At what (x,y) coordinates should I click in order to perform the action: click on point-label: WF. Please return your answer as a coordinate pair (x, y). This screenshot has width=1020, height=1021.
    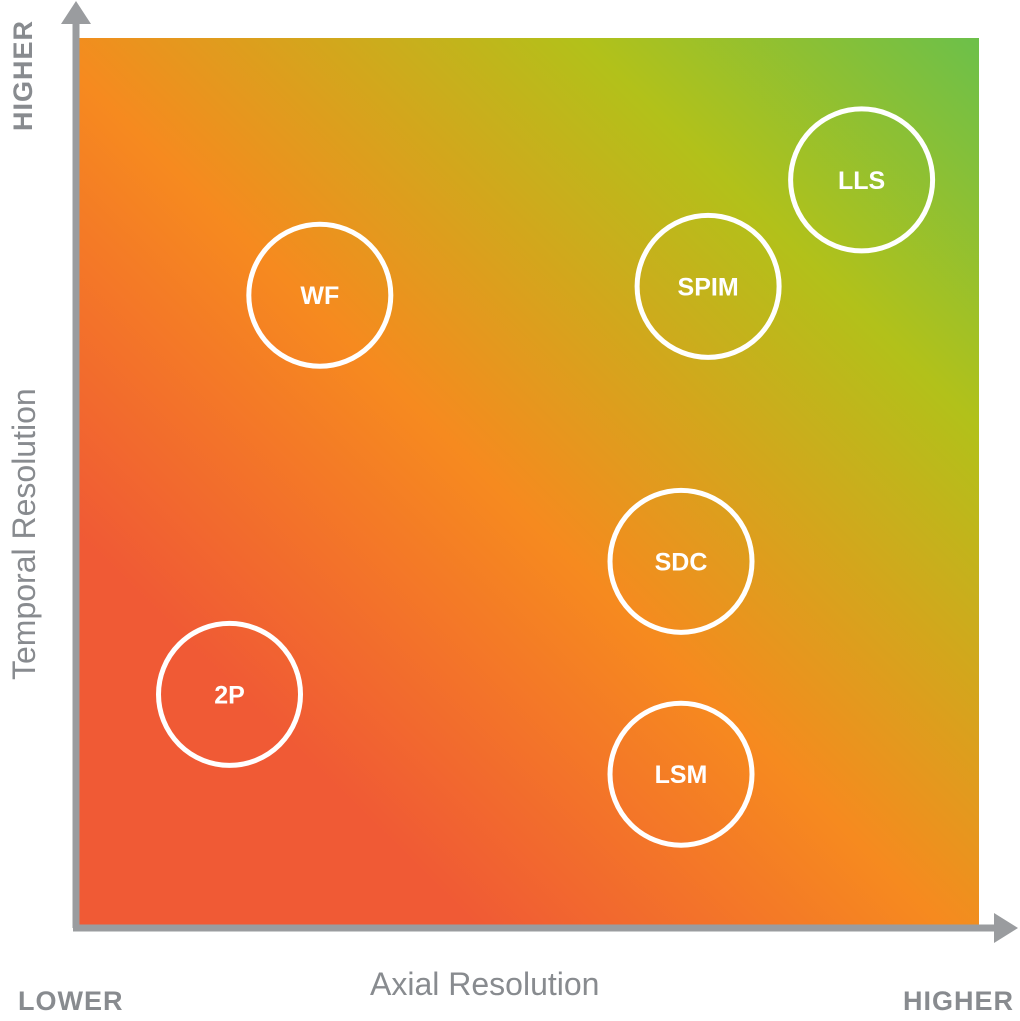
    Looking at the image, I should click on (319, 296).